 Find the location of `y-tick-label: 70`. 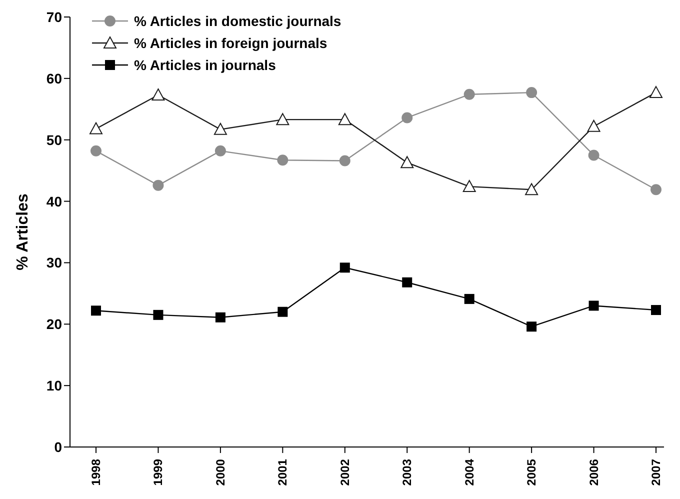

y-tick-label: 70 is located at coordinates (54, 16).